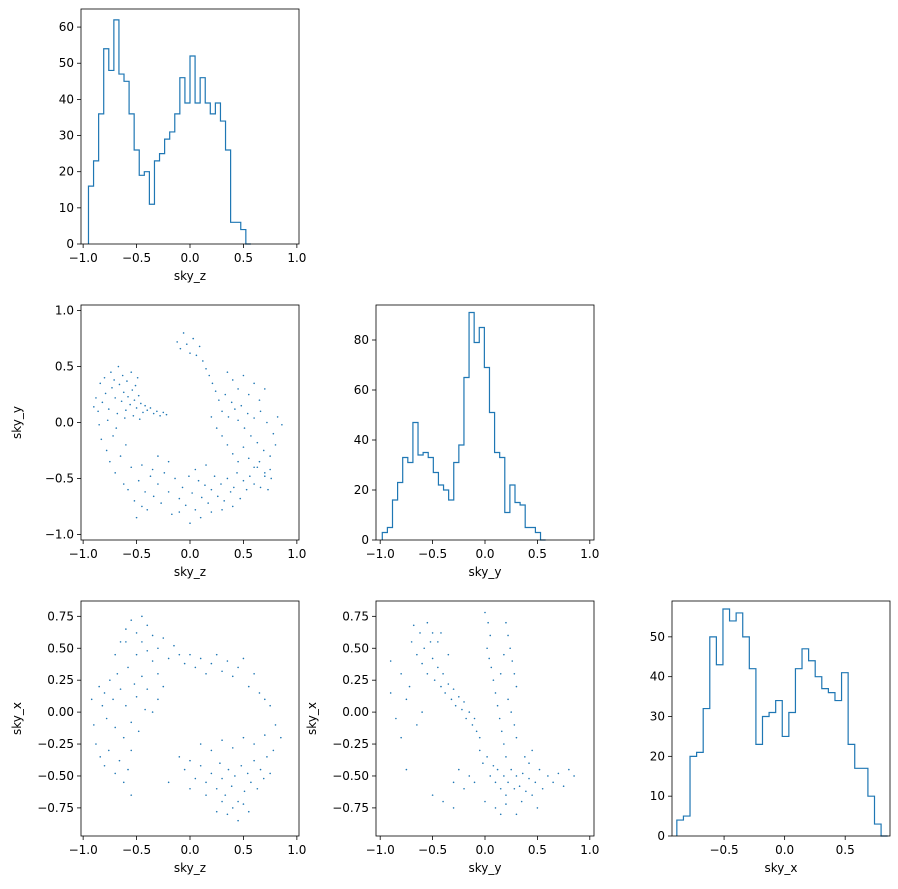 Image resolution: width=898 pixels, height=889 pixels. What do you see at coordinates (845, 850) in the screenshot?
I see `x-tick-label: 0.5` at bounding box center [845, 850].